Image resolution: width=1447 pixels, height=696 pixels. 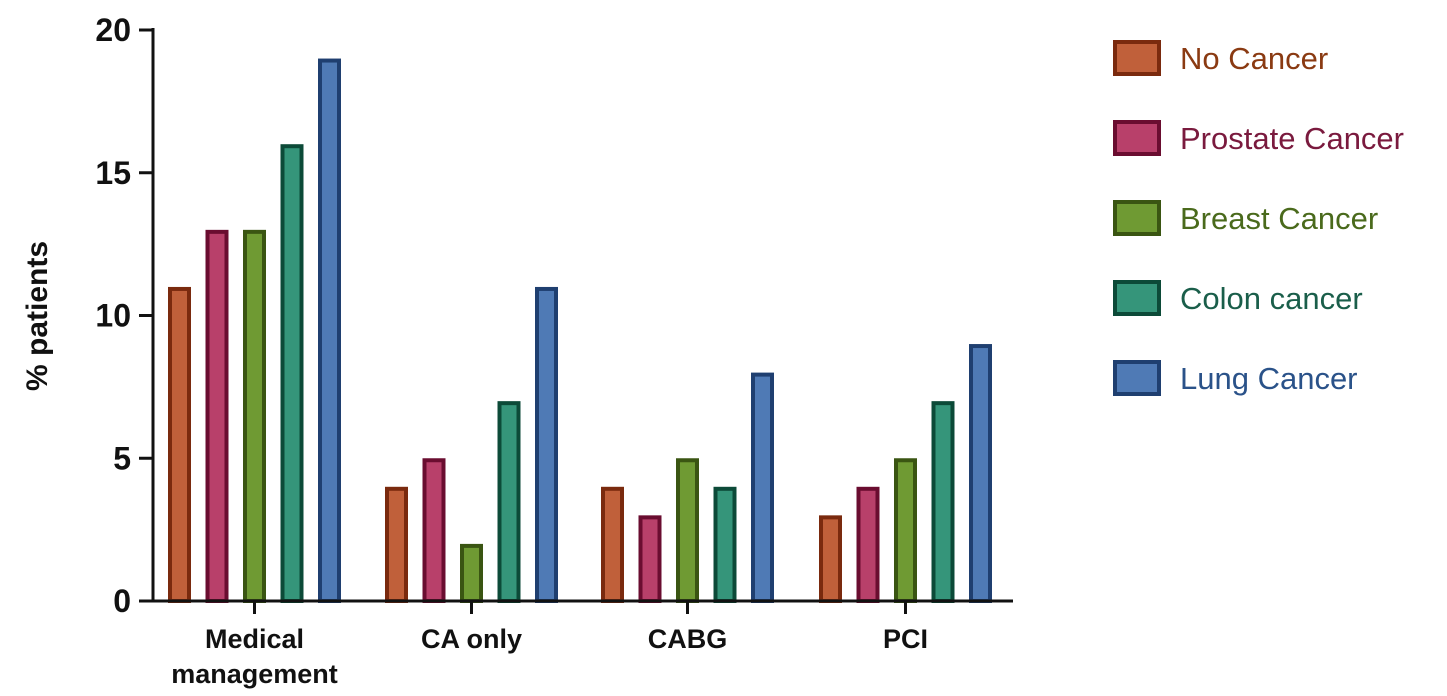 I want to click on y-axis-title: % patients, so click(x=37, y=316).